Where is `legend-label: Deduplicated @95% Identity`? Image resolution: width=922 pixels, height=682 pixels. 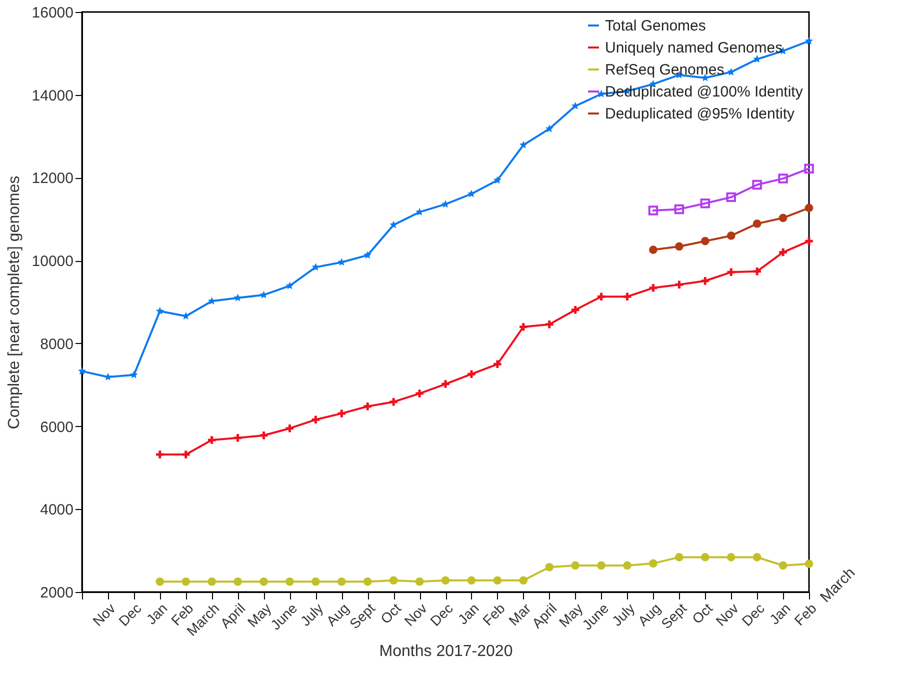 legend-label: Deduplicated @95% Identity is located at coordinates (700, 114).